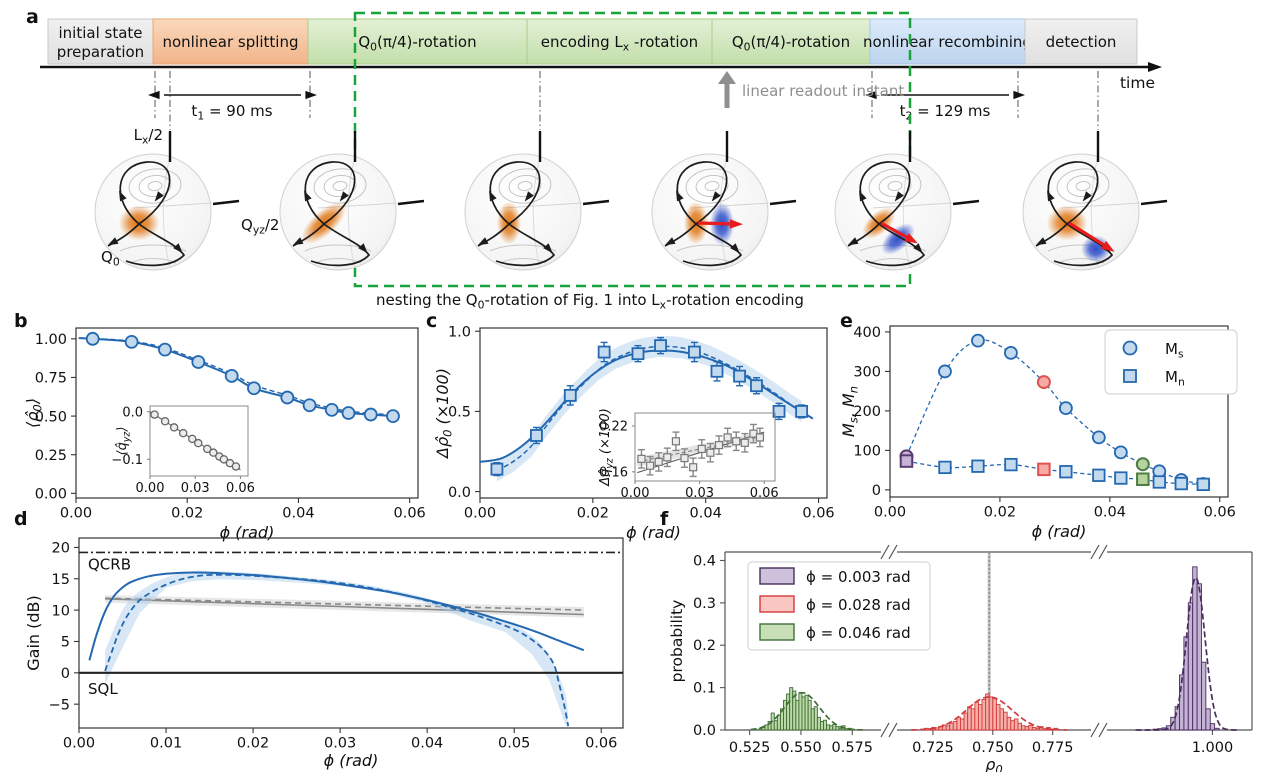 The width and height of the screenshot is (1262, 772). Describe the element at coordinates (858, 633) in the screenshot. I see `legend-label: ϕ = 0.046 rad` at that location.